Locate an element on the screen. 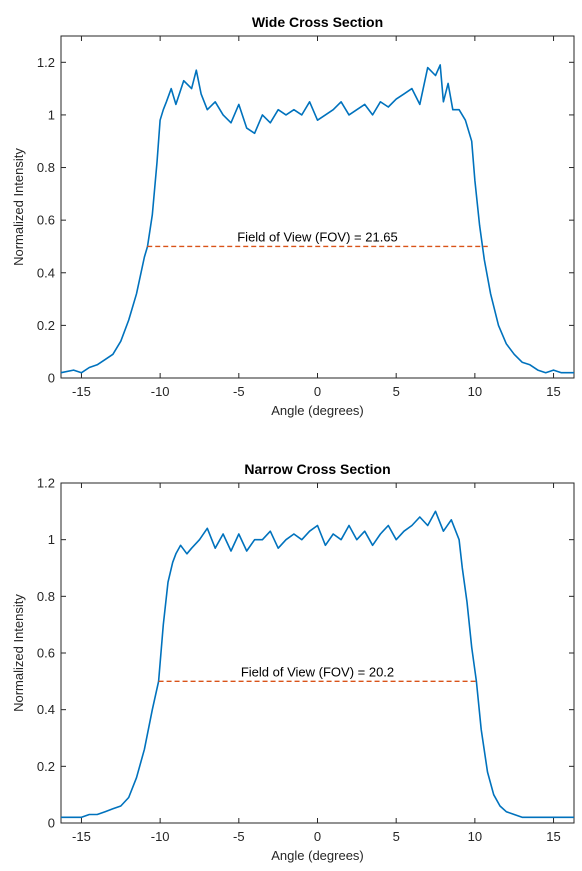  fov-annotation: Field of View (FOV) = 21.65 is located at coordinates (317, 236).